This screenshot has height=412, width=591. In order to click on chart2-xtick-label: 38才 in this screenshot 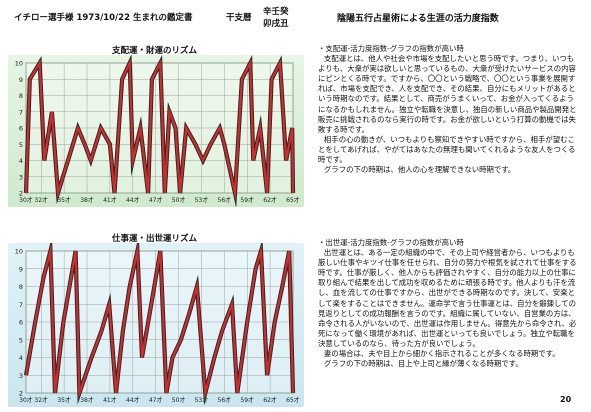, I will do `click(87, 400)`.